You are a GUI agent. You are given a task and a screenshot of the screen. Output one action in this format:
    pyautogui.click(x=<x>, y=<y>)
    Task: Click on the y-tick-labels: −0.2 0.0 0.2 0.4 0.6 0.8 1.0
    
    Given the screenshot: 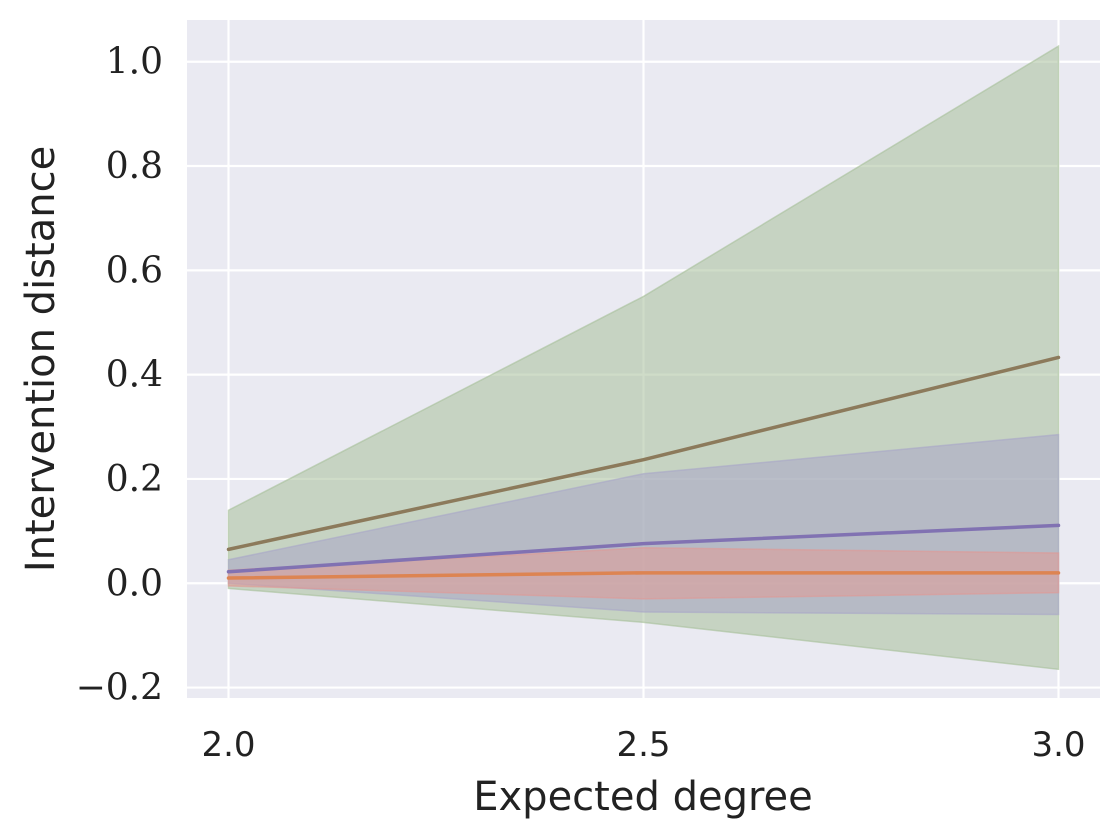 What is the action you would take?
    pyautogui.click(x=119, y=375)
    